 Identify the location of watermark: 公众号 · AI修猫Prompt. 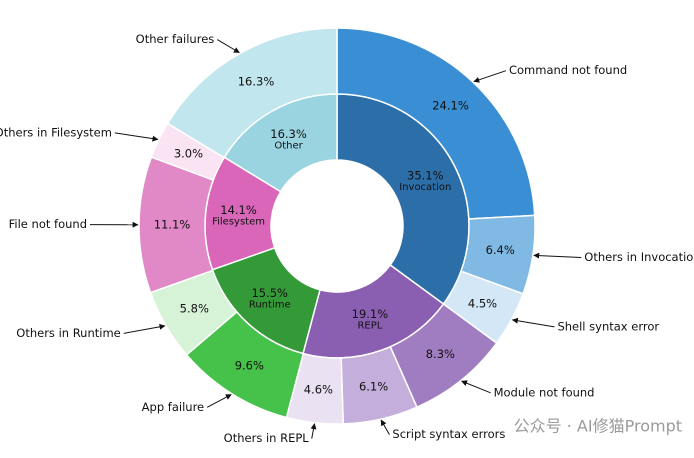
(598, 426).